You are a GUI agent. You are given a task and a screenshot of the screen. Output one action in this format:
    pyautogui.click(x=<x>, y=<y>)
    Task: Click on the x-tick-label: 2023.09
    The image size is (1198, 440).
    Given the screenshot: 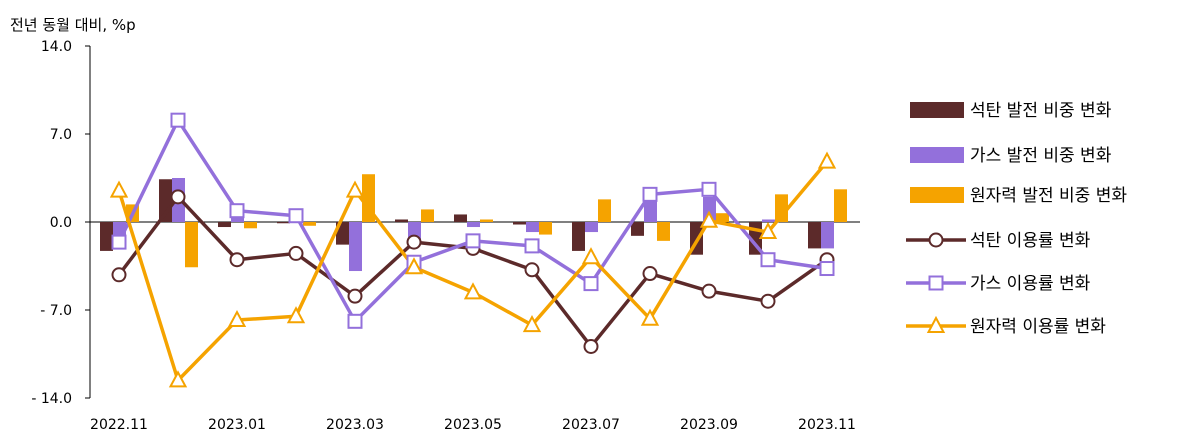 What is the action you would take?
    pyautogui.click(x=709, y=425)
    